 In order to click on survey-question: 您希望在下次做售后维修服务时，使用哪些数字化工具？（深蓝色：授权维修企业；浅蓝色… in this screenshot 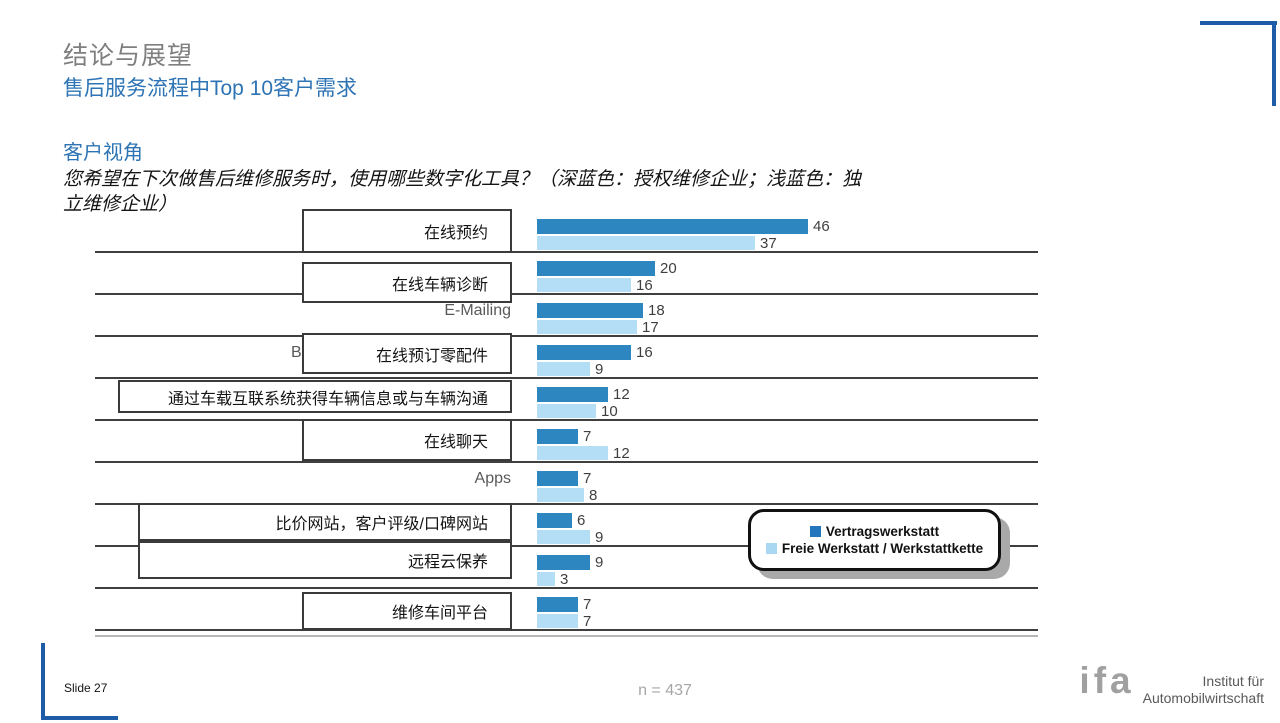, I will do `click(543, 192)`.